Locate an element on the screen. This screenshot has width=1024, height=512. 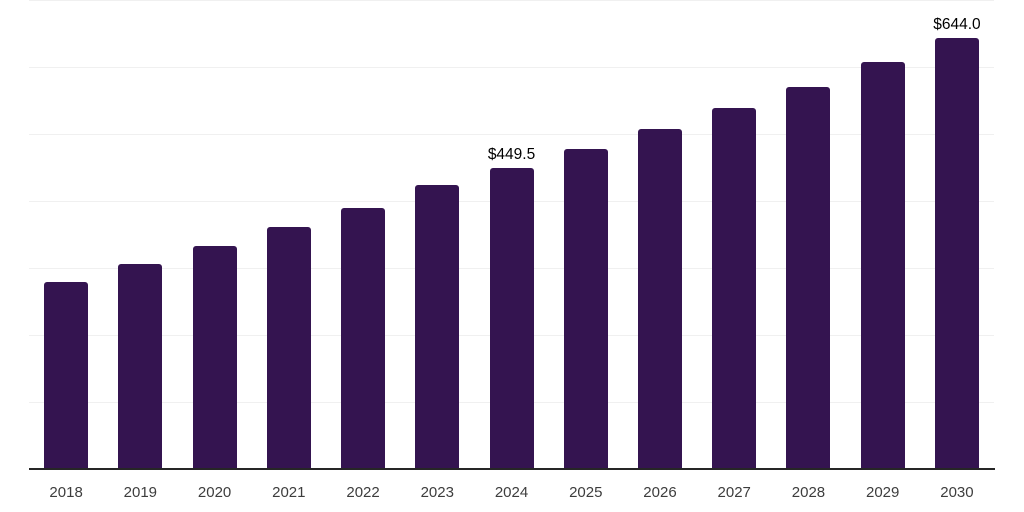
bar-2018 is located at coordinates (66, 375).